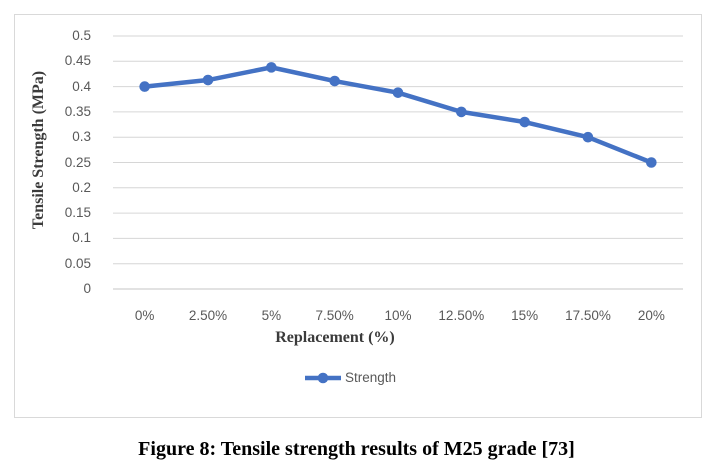 Image resolution: width=713 pixels, height=476 pixels. Describe the element at coordinates (525, 315) in the screenshot. I see `x-tick-label: 15%` at that location.